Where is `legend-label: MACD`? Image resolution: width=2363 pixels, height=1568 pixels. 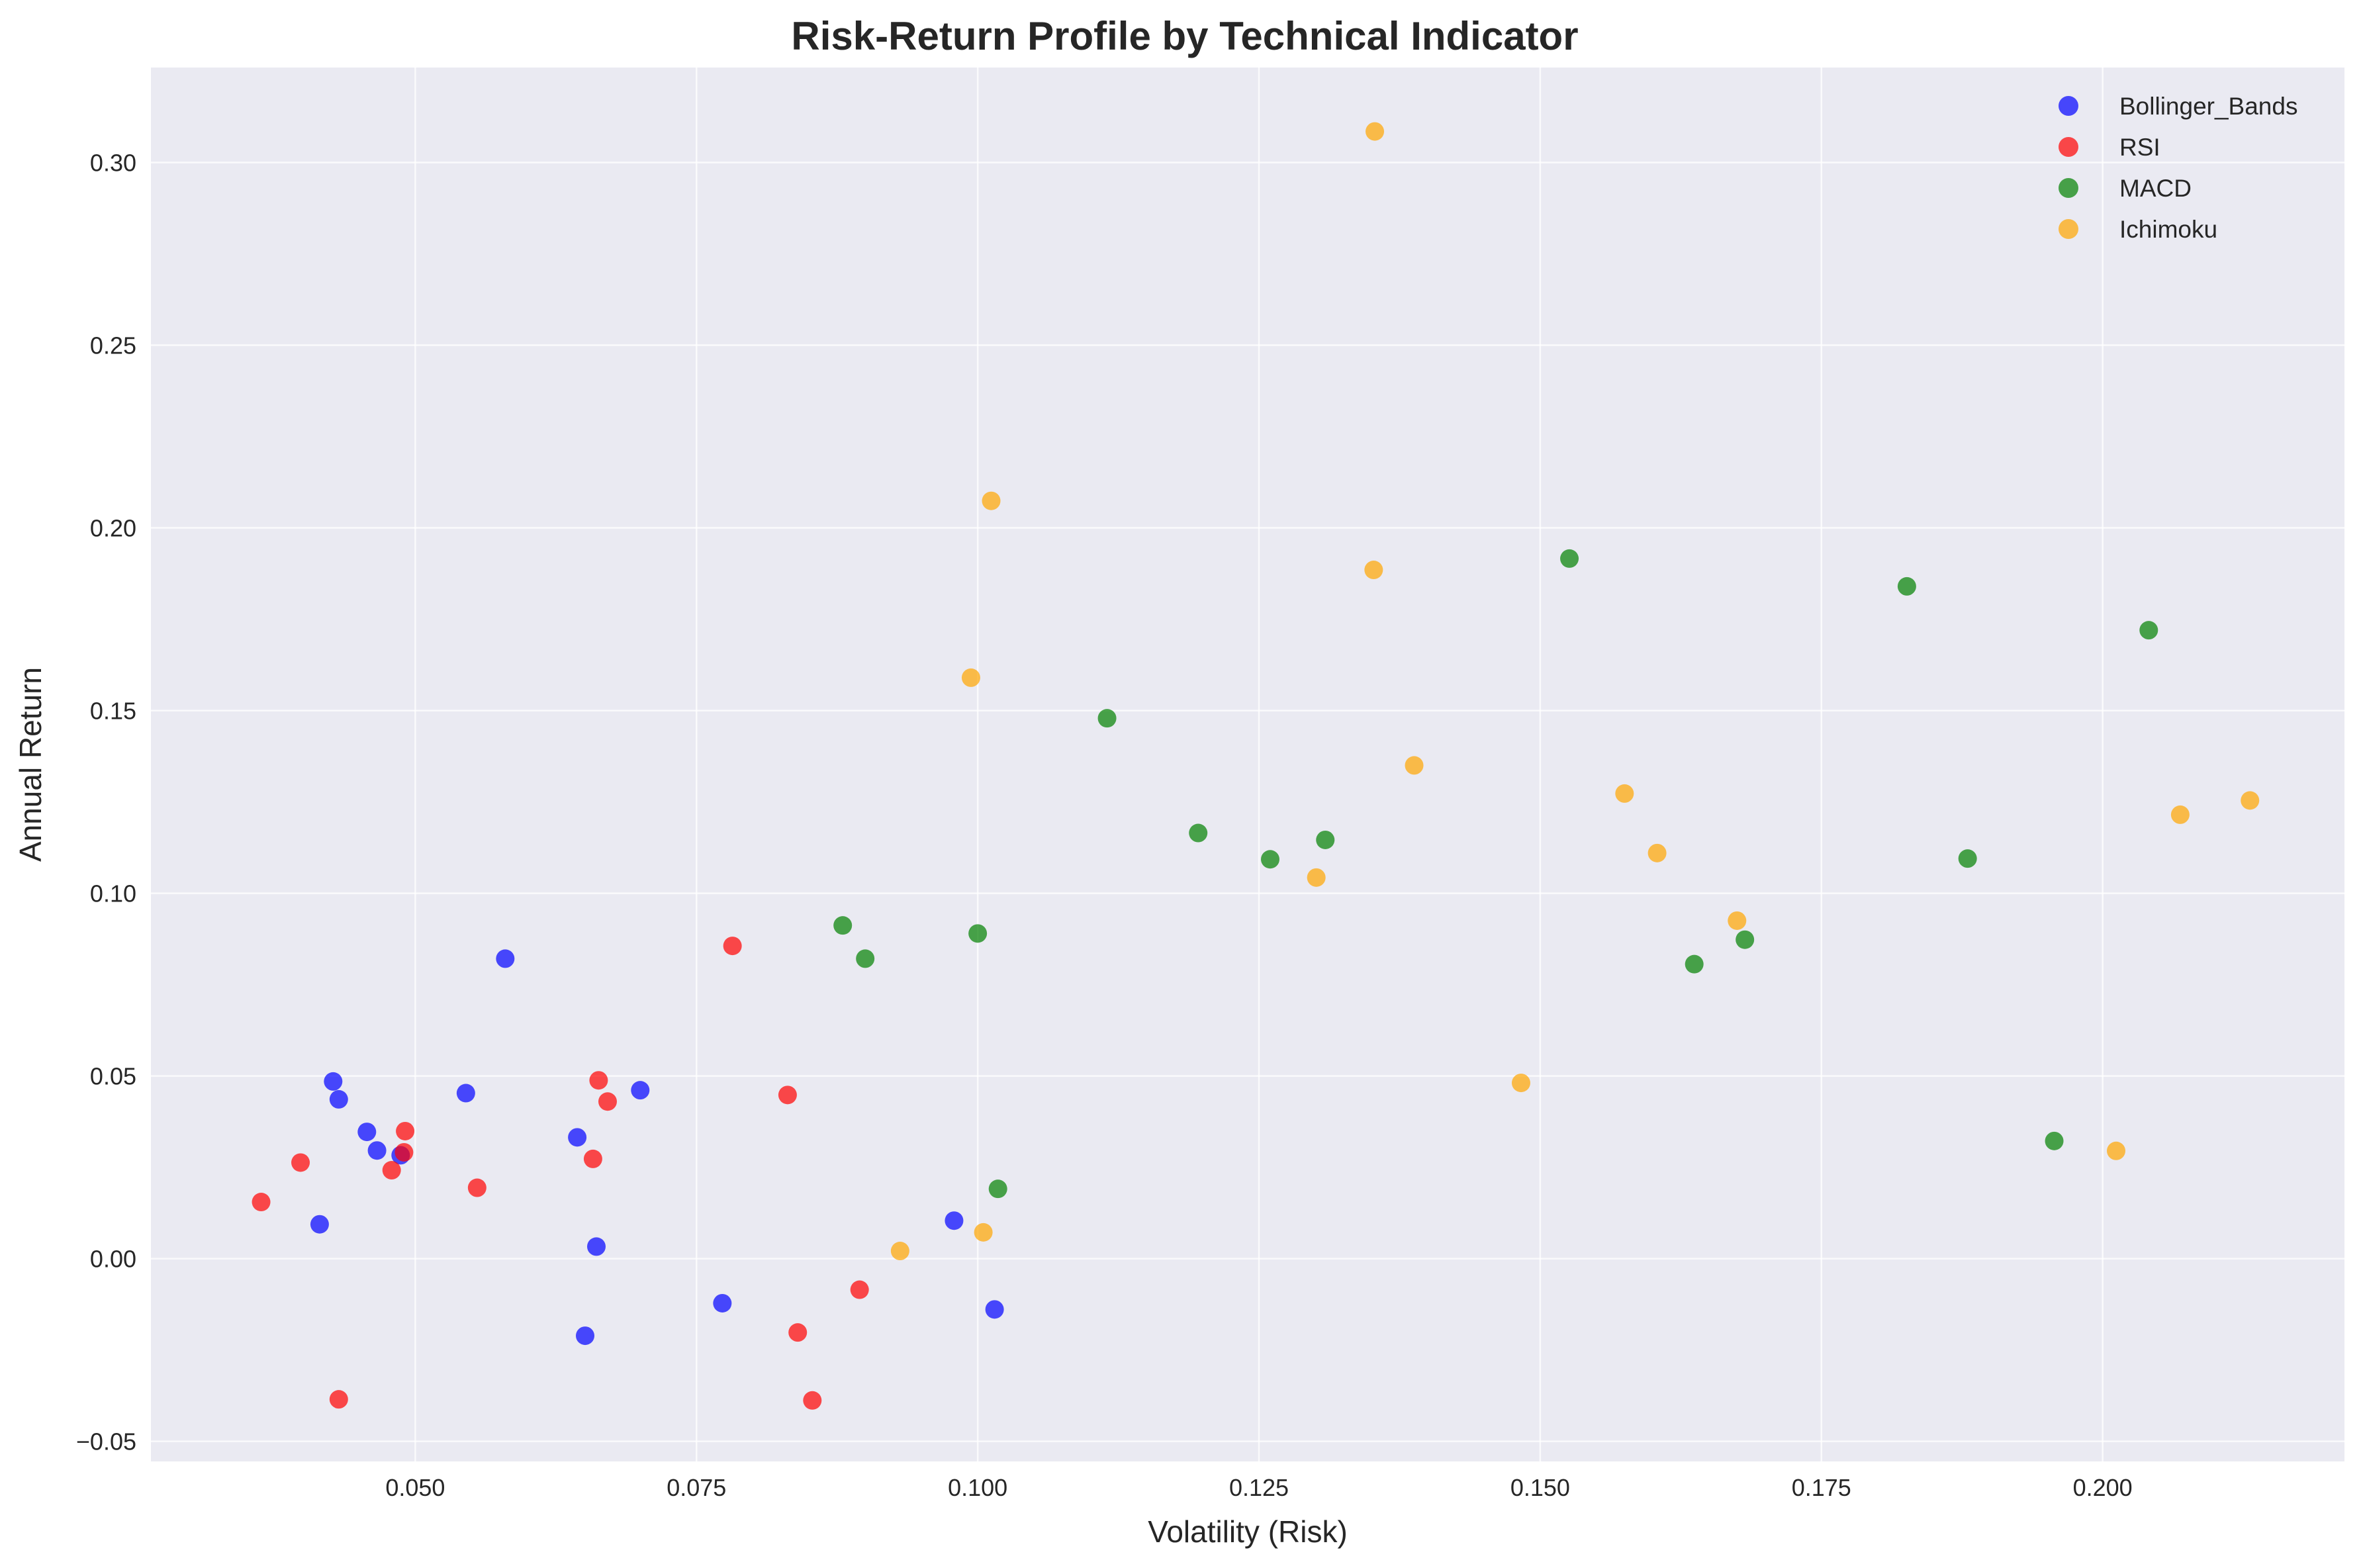
legend-label: MACD is located at coordinates (2155, 189).